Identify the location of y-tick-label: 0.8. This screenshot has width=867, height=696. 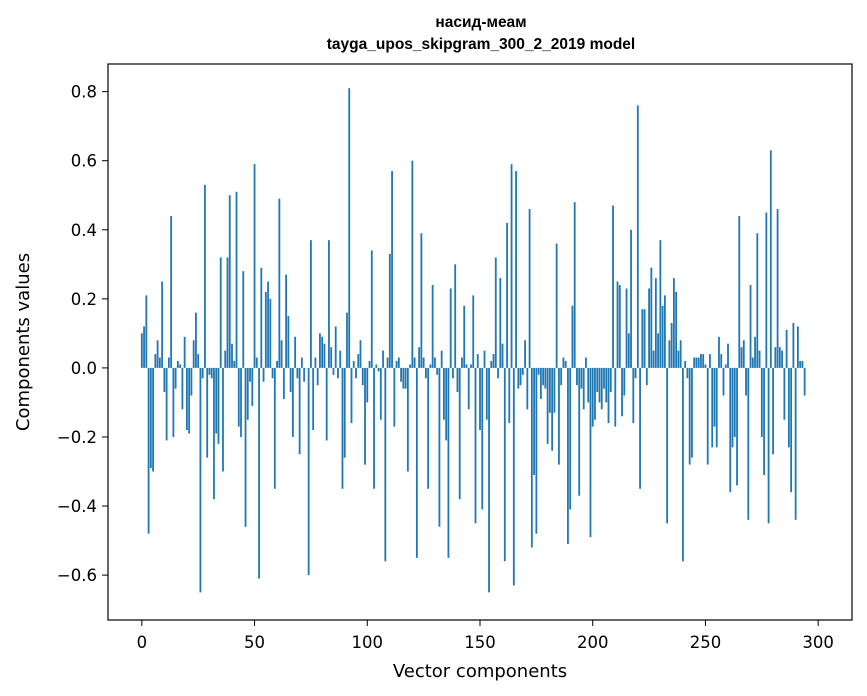
(84, 92).